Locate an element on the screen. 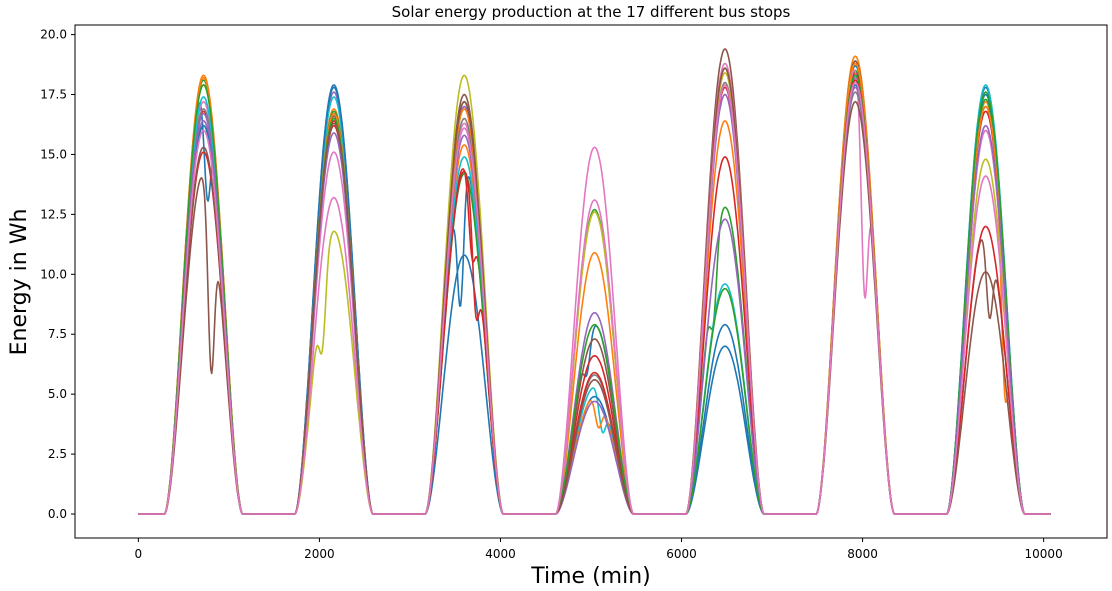 Image resolution: width=1112 pixels, height=591 pixels. x-tick-label: 6000 is located at coordinates (681, 554).